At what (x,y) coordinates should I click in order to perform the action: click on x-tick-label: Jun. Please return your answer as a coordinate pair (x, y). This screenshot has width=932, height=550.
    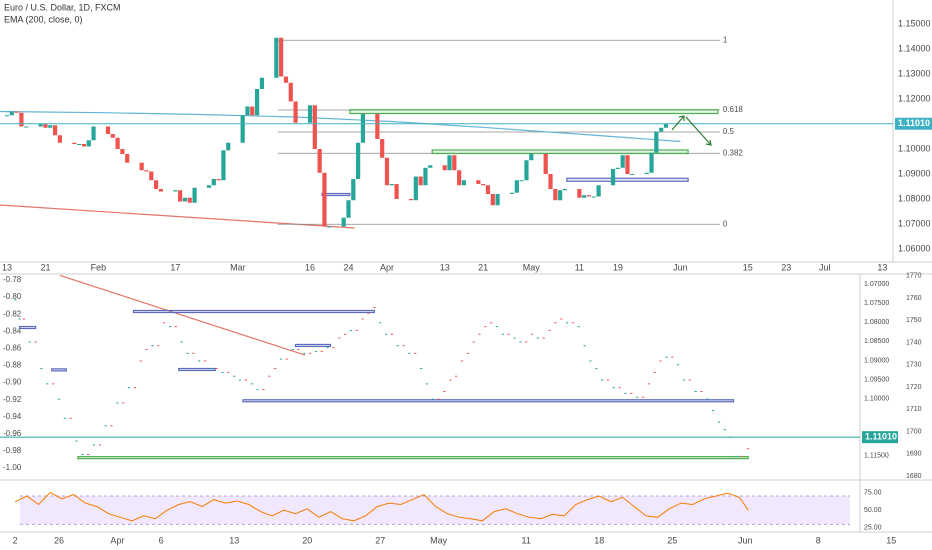
    Looking at the image, I should click on (745, 540).